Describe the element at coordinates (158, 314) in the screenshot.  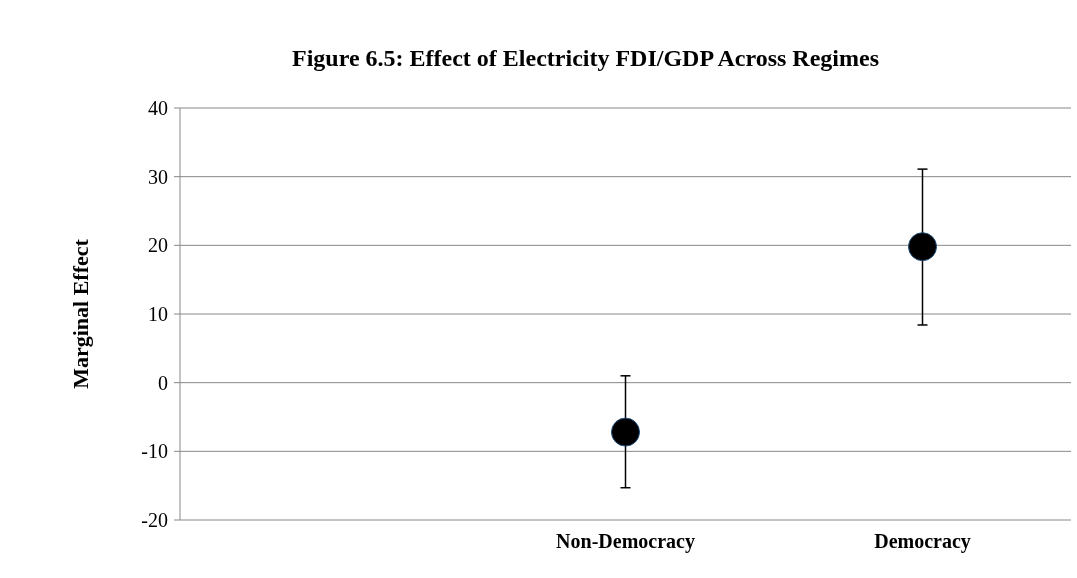
I see `y-tick-label: 10` at that location.